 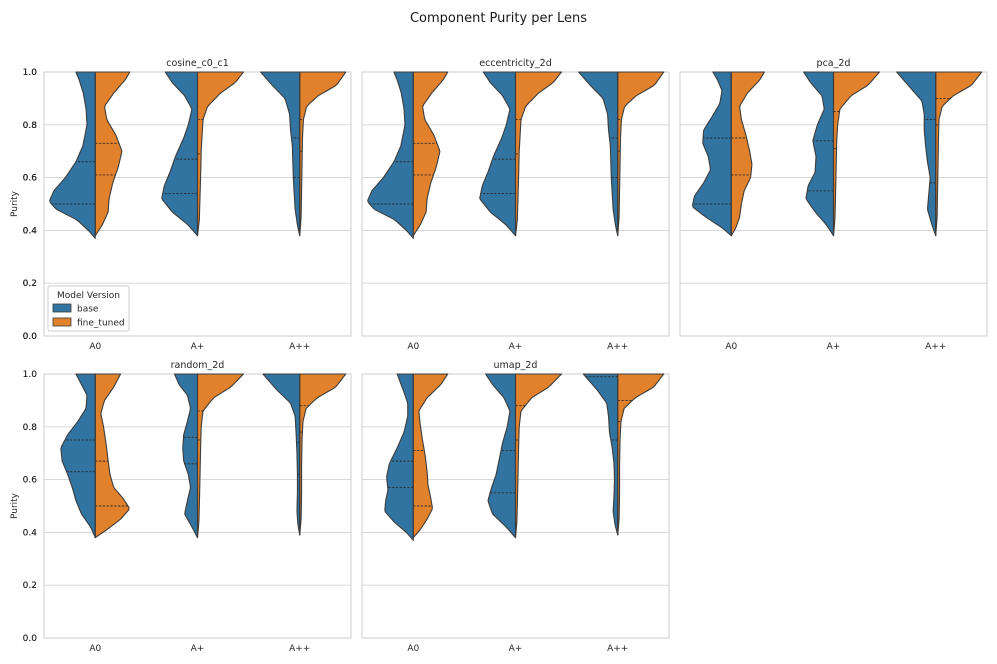 What do you see at coordinates (516, 365) in the screenshot?
I see `panel-title: umap_2d` at bounding box center [516, 365].